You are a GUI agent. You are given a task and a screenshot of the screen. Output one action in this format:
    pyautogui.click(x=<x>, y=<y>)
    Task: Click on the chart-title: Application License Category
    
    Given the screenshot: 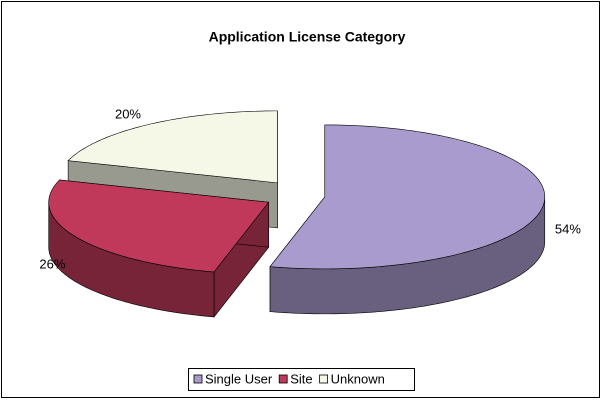 What is the action you would take?
    pyautogui.click(x=307, y=37)
    